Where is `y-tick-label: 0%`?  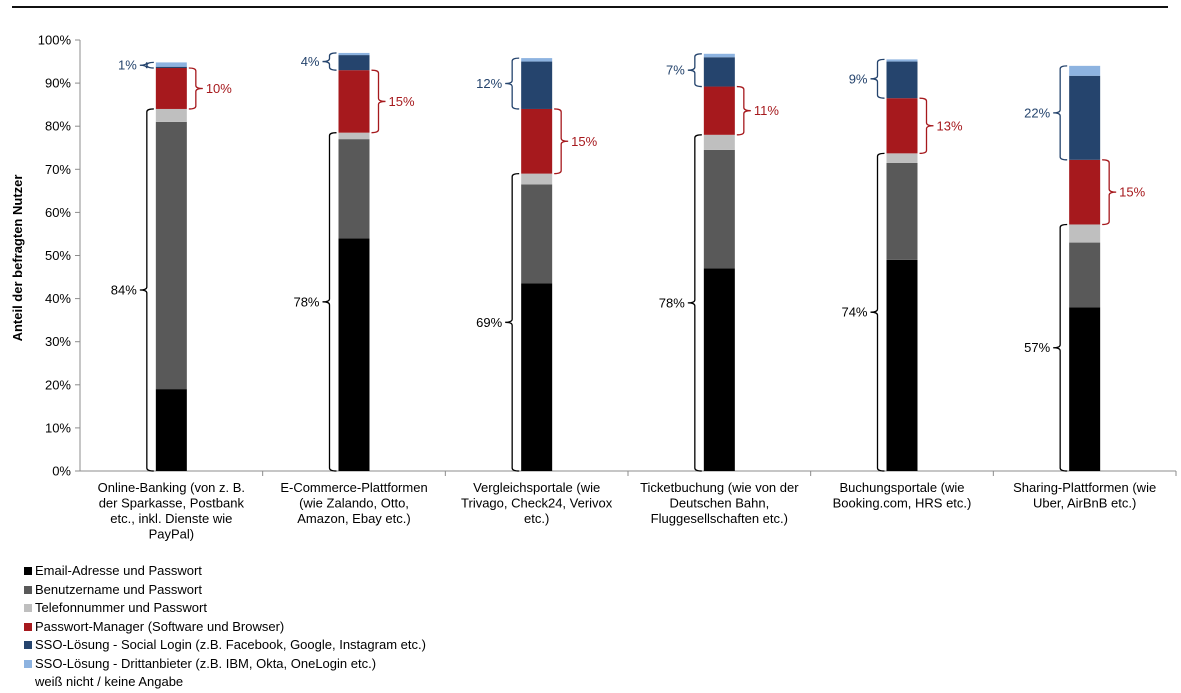 y-tick-label: 0% is located at coordinates (61, 471).